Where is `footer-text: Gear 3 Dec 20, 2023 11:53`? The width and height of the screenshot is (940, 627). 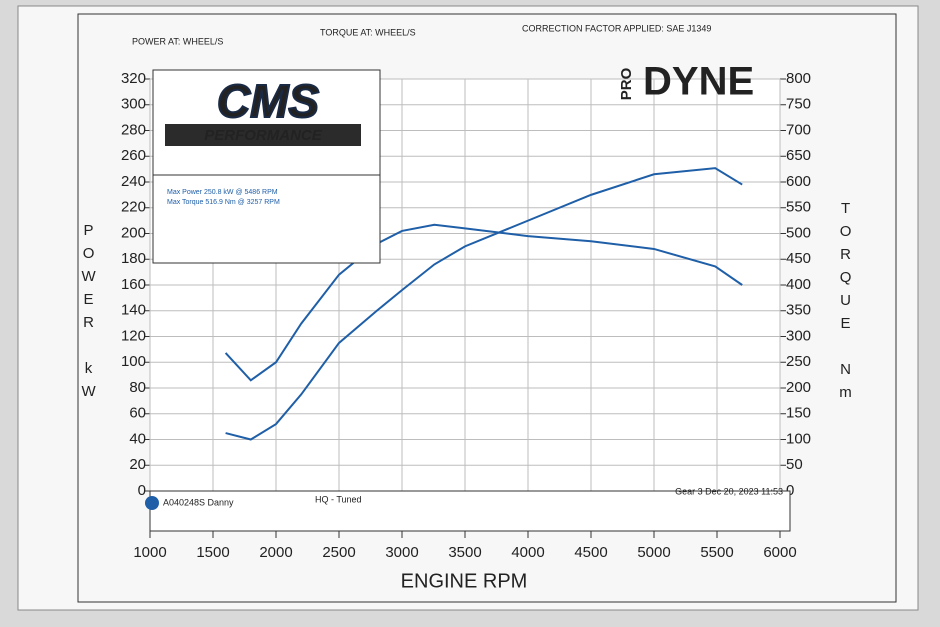
footer-text: Gear 3 Dec 20, 2023 11:53 is located at coordinates (729, 491).